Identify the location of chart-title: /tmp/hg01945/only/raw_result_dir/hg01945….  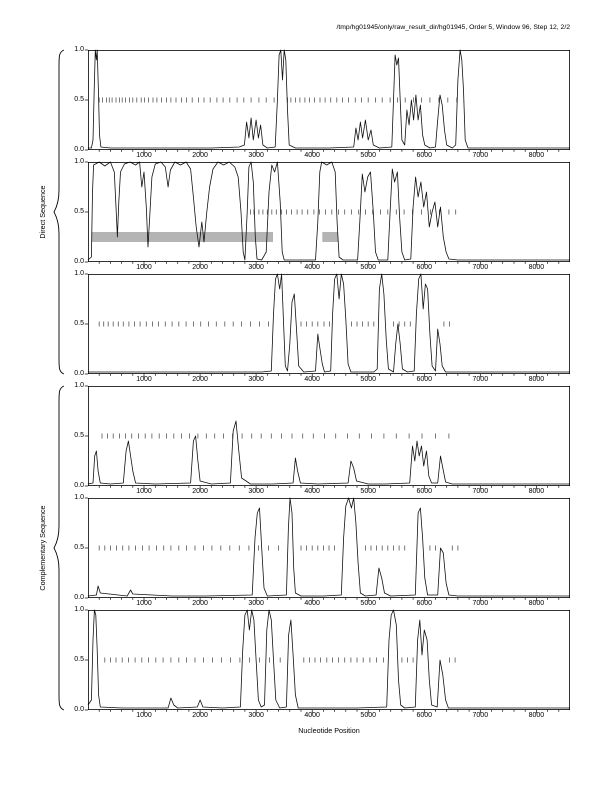
(453, 27).